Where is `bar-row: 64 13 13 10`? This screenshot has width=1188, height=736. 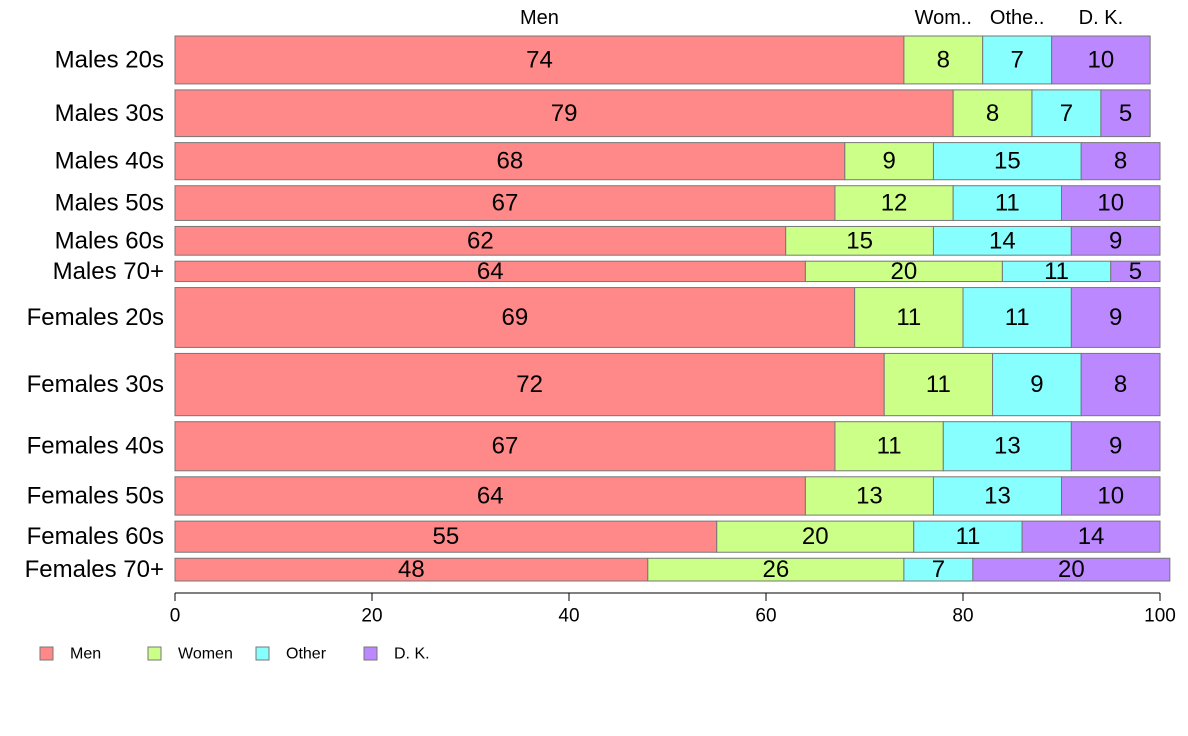
bar-row: 64 13 13 10 is located at coordinates (667, 496).